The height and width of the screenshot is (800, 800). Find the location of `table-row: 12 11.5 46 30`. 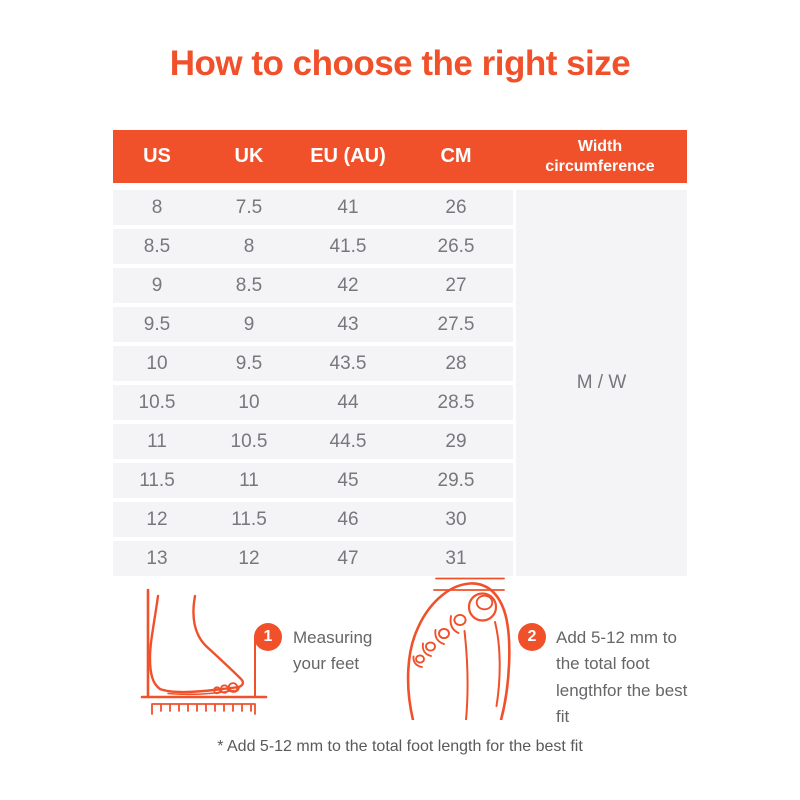

table-row: 12 11.5 46 30 is located at coordinates (313, 519).